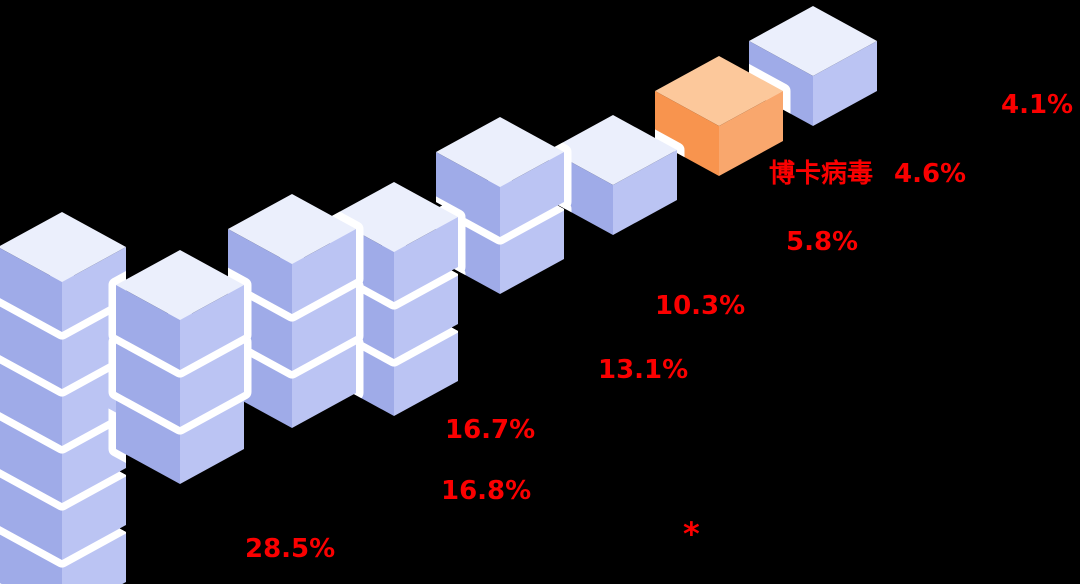 The image size is (1080, 584). Describe the element at coordinates (930, 174) in the screenshot. I see `value-4-6: 4.6%` at that location.